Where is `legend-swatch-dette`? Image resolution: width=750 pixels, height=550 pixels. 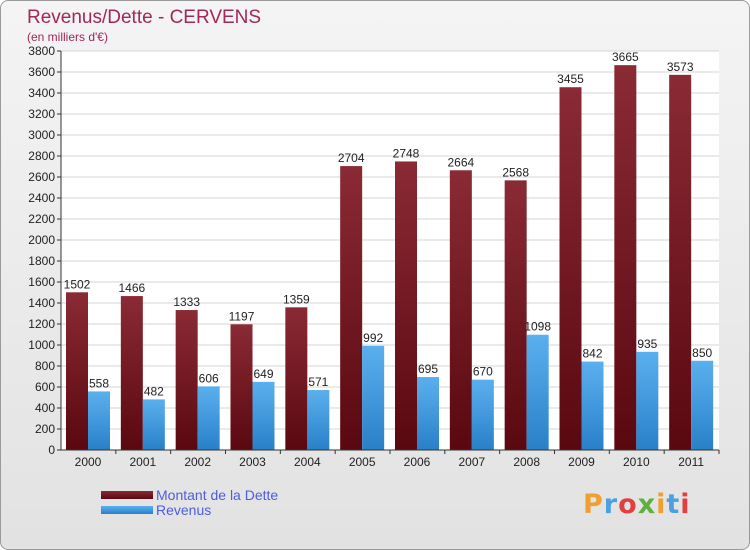
legend-swatch-dette is located at coordinates (127, 494).